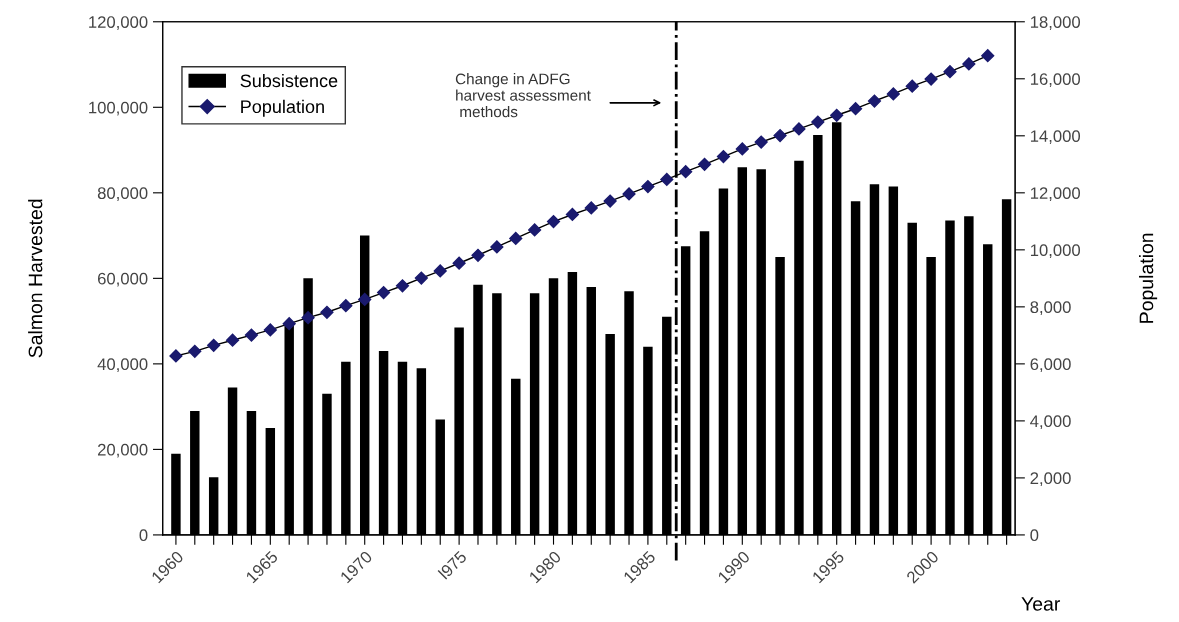 Image resolution: width=1179 pixels, height=622 pixels. What do you see at coordinates (1055, 80) in the screenshot?
I see `y2-tick-label: 16,000` at bounding box center [1055, 80].